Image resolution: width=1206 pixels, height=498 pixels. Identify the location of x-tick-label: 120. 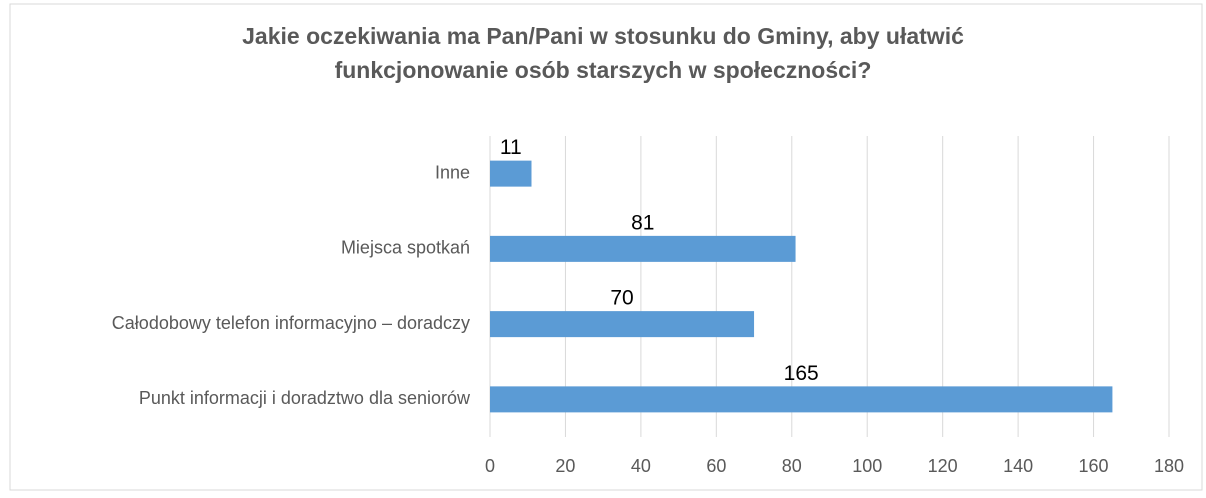
(943, 466).